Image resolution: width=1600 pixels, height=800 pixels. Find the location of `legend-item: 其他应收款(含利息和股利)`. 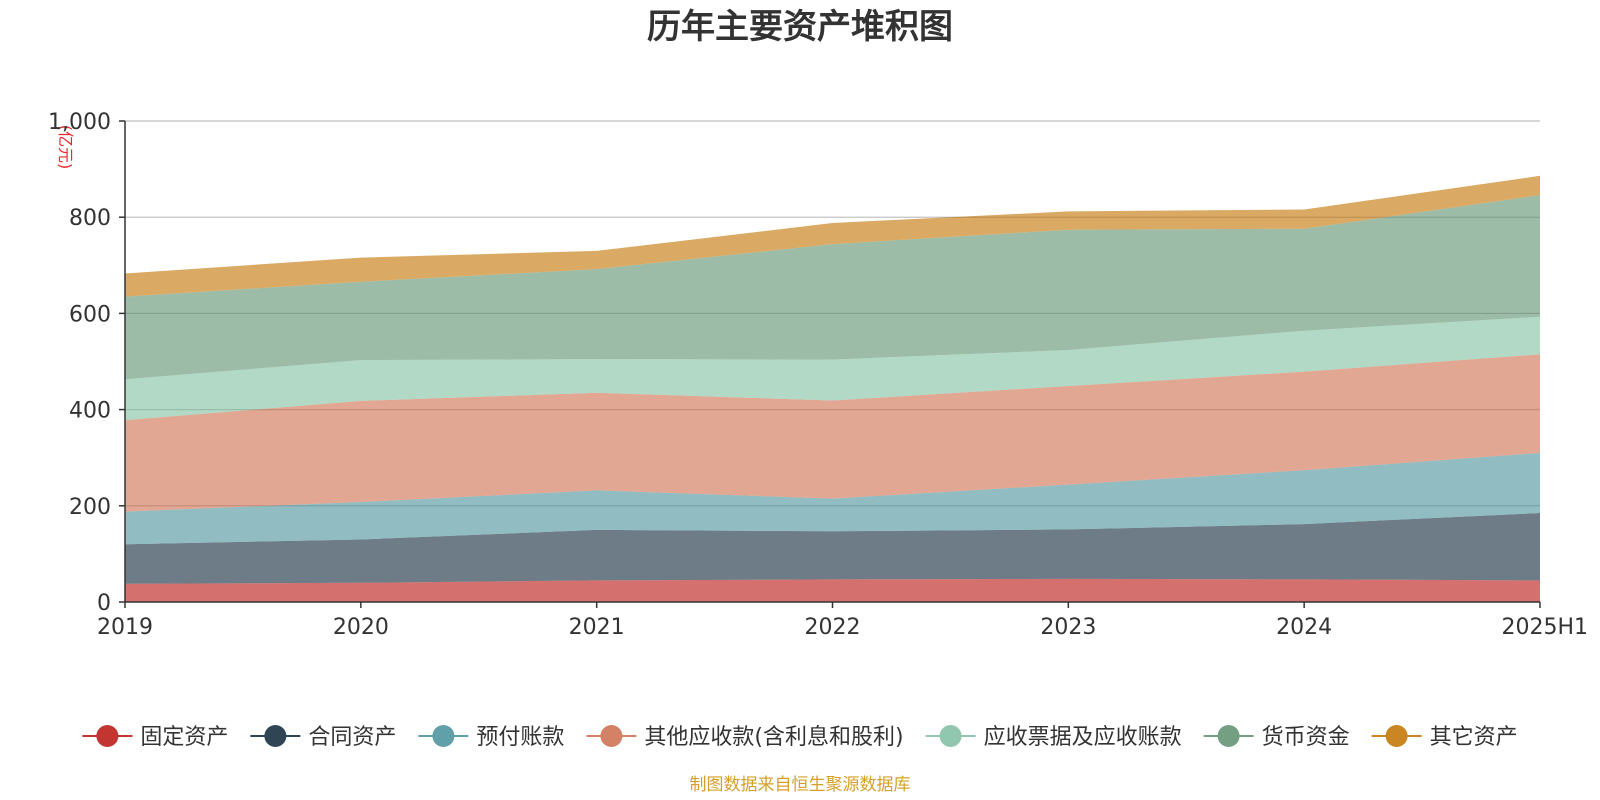

legend-item: 其他应收款(含利息和股利) is located at coordinates (745, 737).